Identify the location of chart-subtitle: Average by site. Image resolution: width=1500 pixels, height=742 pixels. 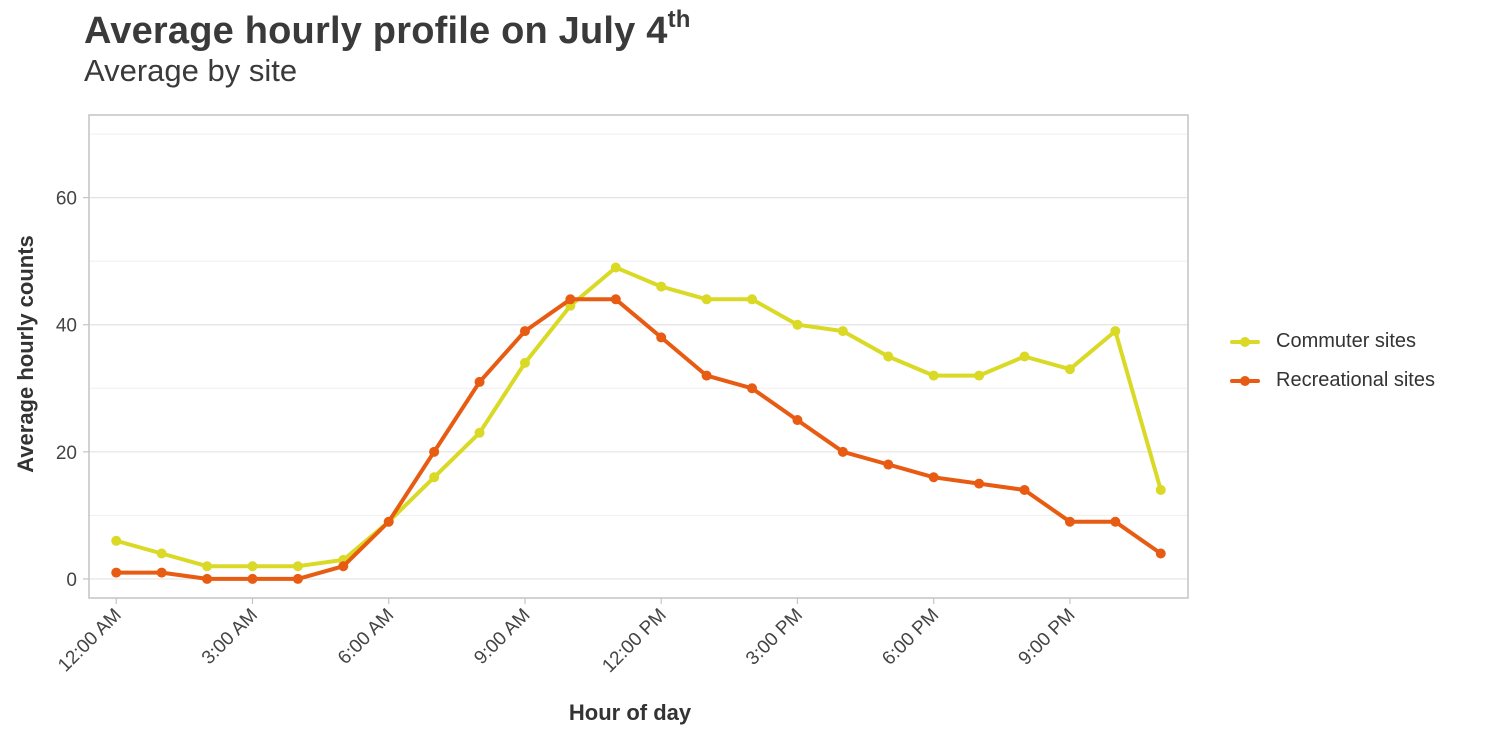
(191, 70).